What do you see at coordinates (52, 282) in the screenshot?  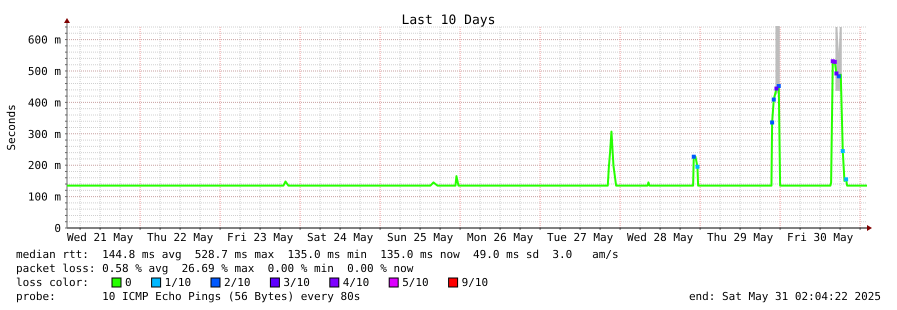 I see `legend-title: loss color:` at bounding box center [52, 282].